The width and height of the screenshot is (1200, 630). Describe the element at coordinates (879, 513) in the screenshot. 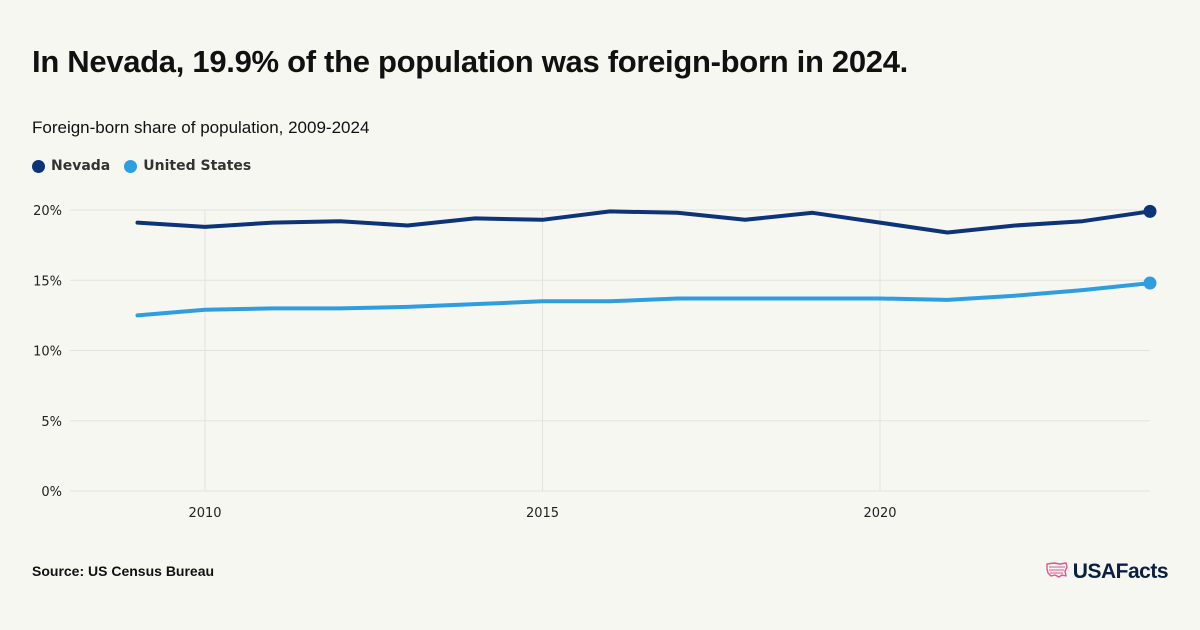

I see `x-tick-label: 2020` at that location.